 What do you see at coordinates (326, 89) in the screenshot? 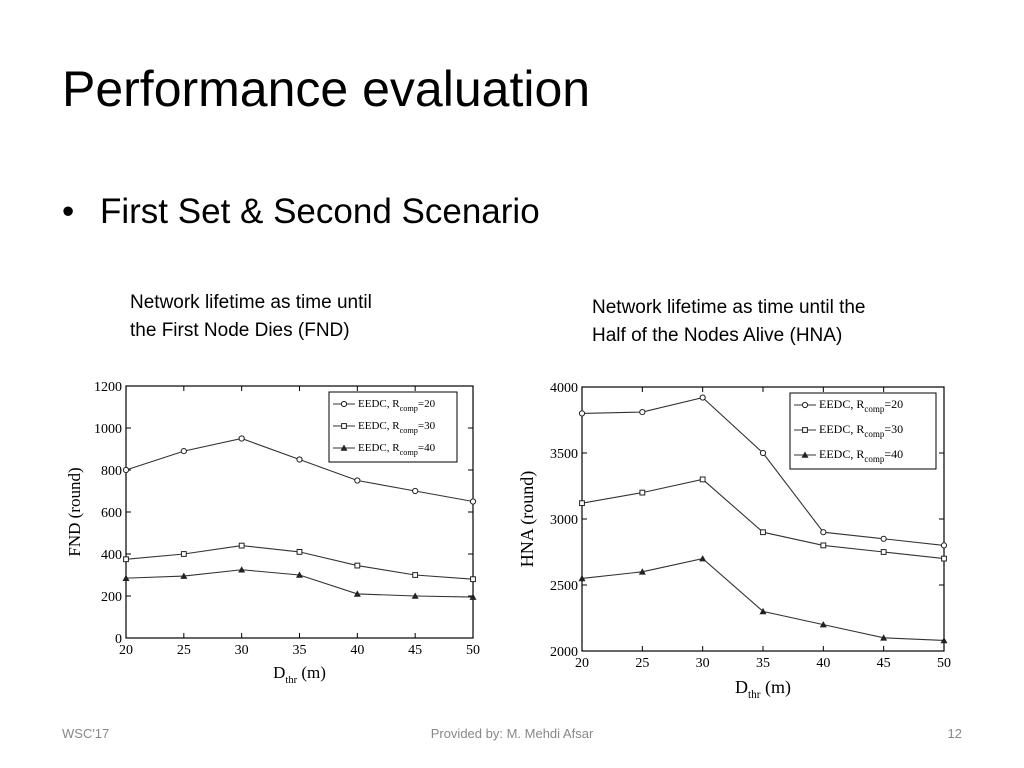
I see `slide-title: Performance evaluation` at bounding box center [326, 89].